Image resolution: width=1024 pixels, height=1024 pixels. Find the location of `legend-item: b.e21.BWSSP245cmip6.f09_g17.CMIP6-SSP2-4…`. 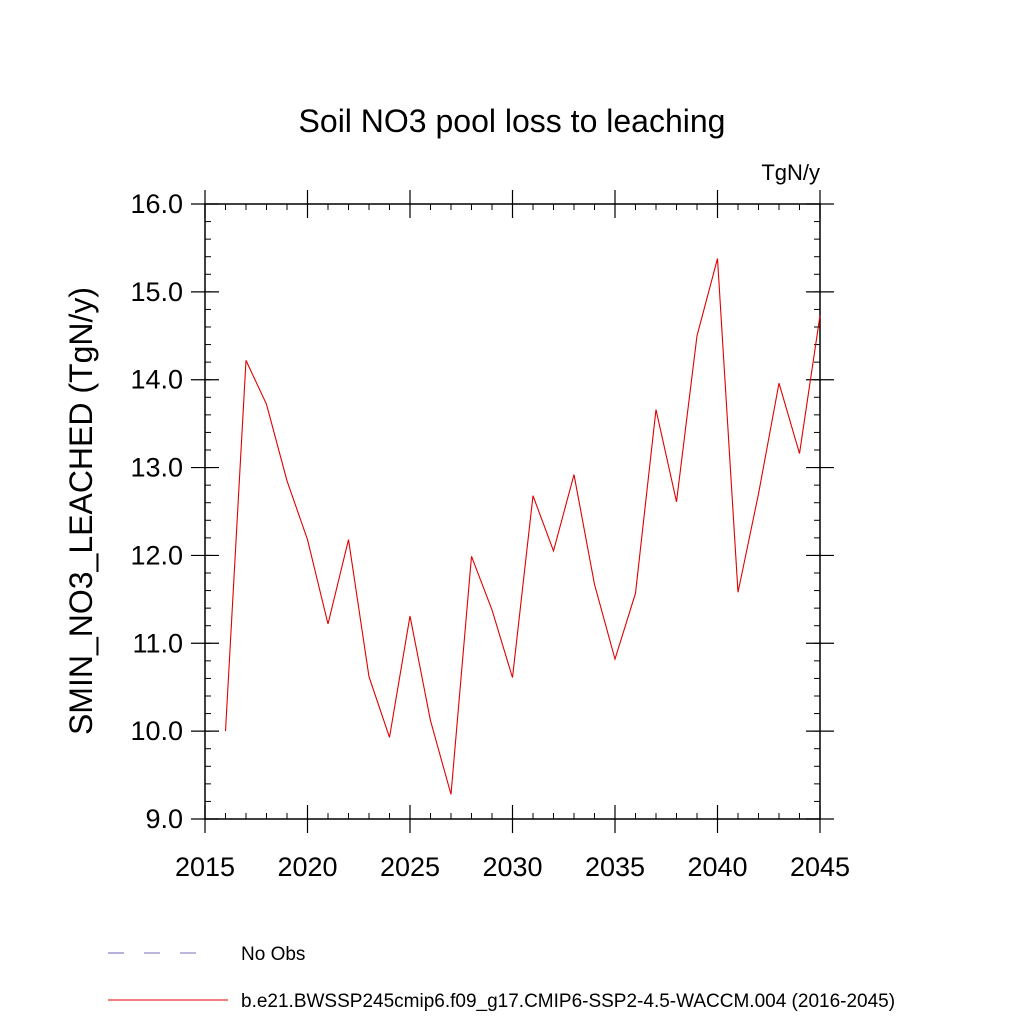

legend-item: b.e21.BWSSP245cmip6.f09_g17.CMIP6-SSP2-4… is located at coordinates (501, 1001).